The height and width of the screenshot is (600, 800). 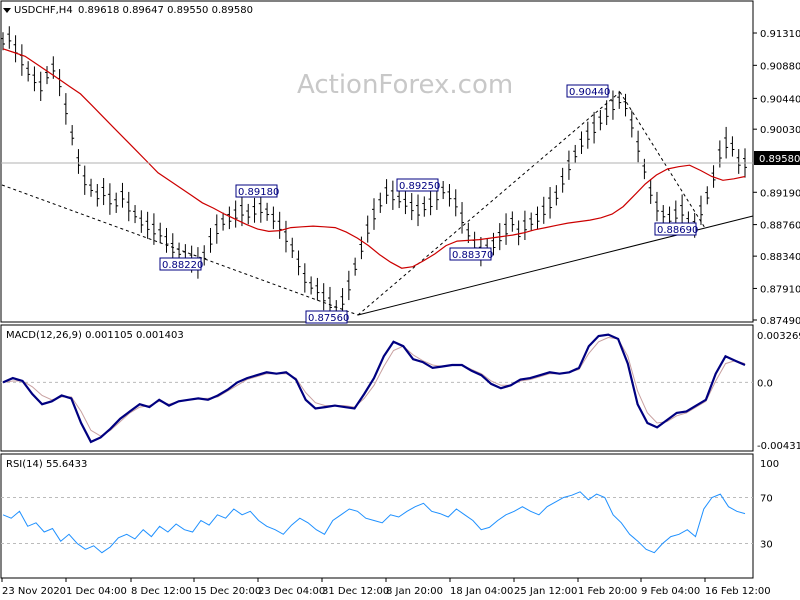 What do you see at coordinates (738, 591) in the screenshot?
I see `x-tick-label: 16 Feb 12:00` at bounding box center [738, 591].